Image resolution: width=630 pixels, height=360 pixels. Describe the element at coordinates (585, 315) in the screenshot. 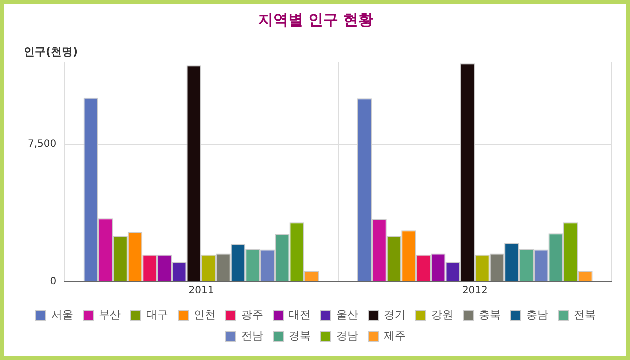

I see `legend-label: 전북` at that location.